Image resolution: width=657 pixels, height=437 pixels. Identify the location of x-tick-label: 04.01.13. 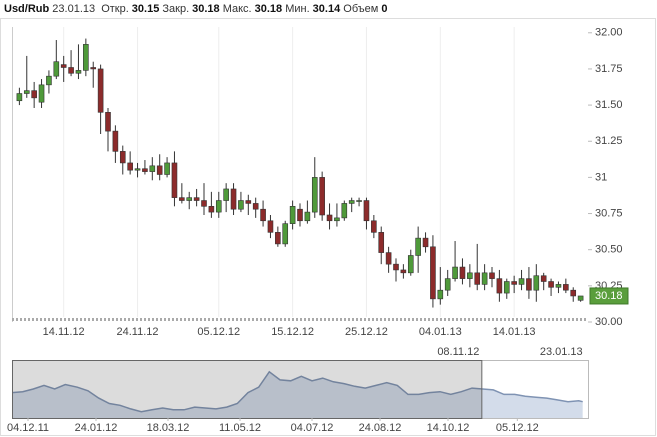
(440, 332).